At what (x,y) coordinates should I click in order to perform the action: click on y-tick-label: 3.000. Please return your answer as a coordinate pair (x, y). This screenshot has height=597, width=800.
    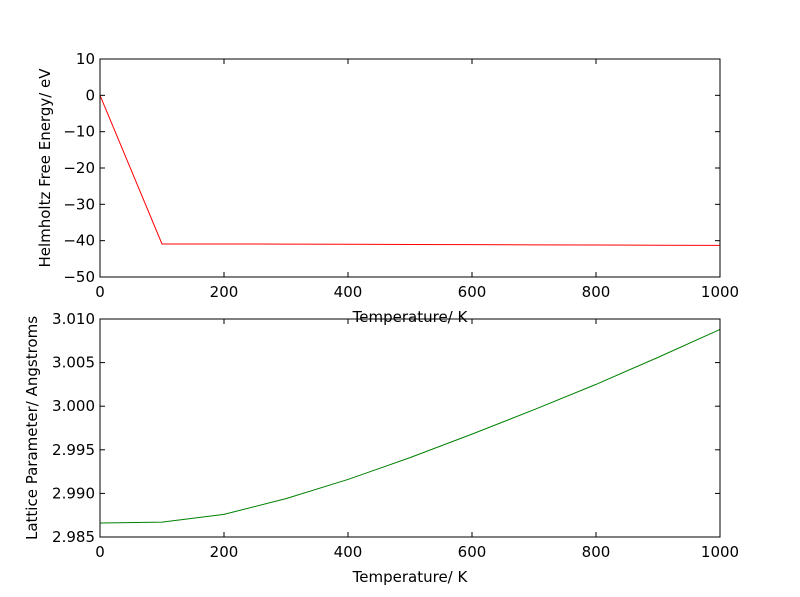
    Looking at the image, I should click on (73, 406).